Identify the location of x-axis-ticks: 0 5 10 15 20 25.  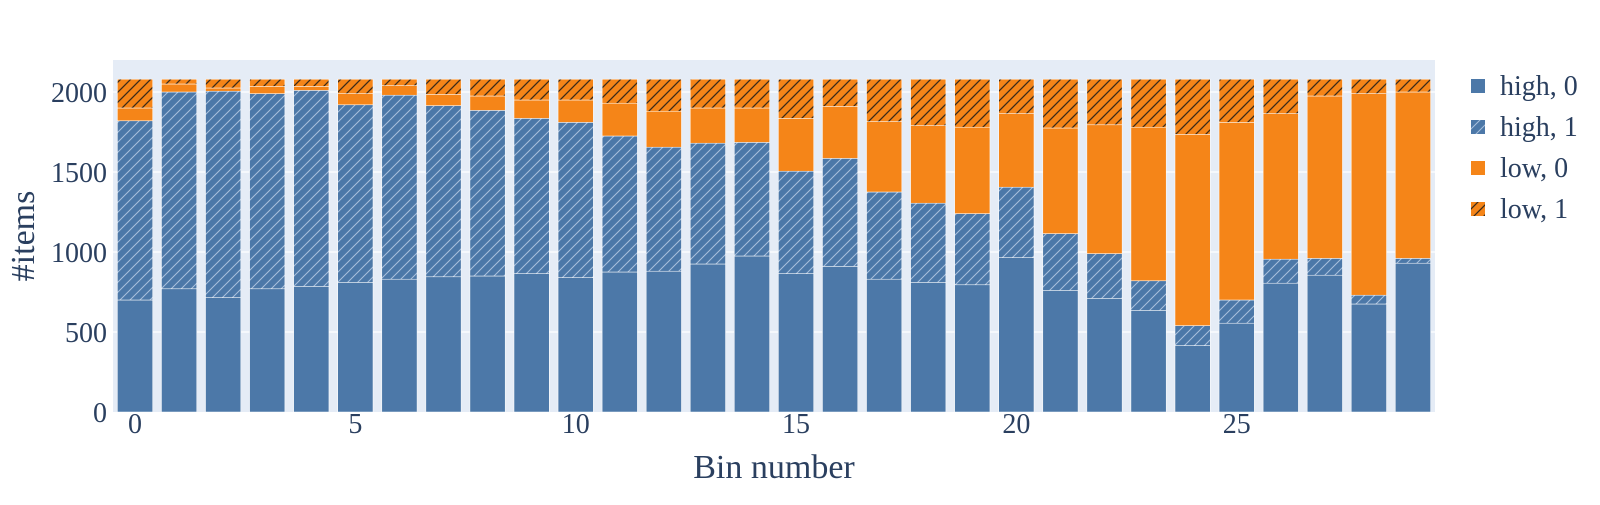
(689, 424).